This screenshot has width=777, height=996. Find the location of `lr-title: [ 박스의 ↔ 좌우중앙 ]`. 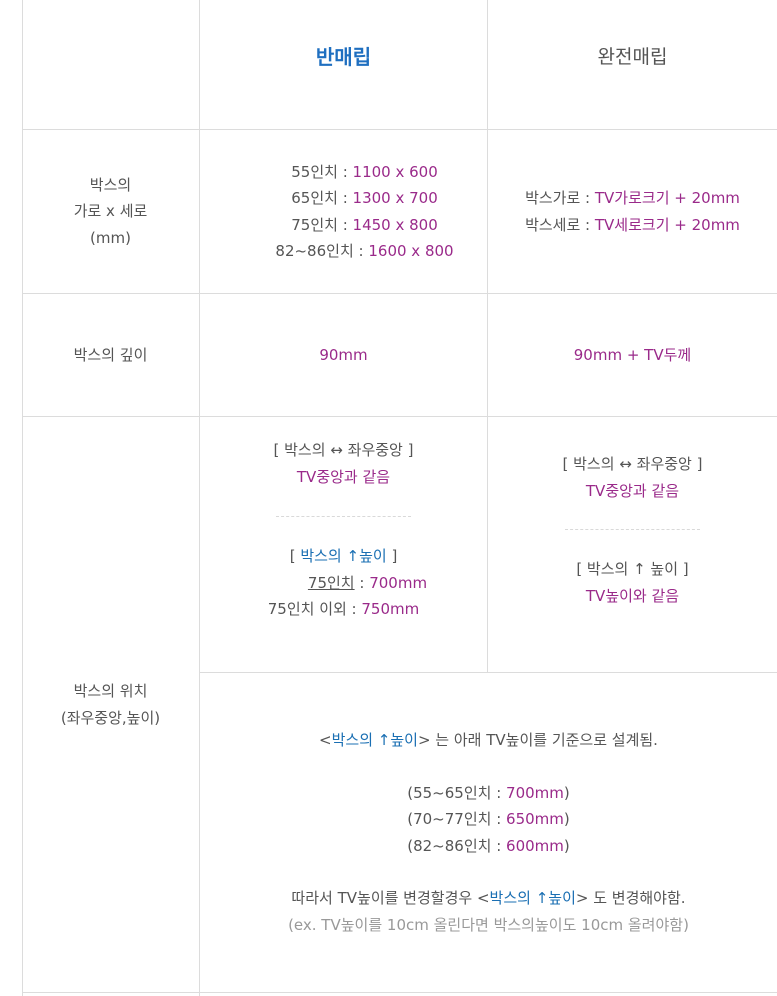

lr-title: [ 박스의 ↔ 좌우중앙 ] is located at coordinates (343, 450).